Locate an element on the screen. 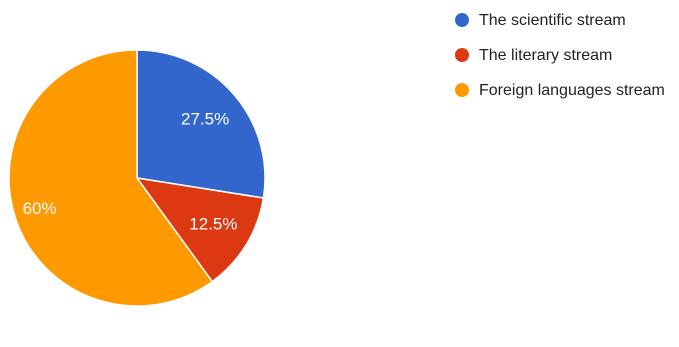 The image size is (679, 347). legend-label: The literary stream is located at coordinates (545, 55).